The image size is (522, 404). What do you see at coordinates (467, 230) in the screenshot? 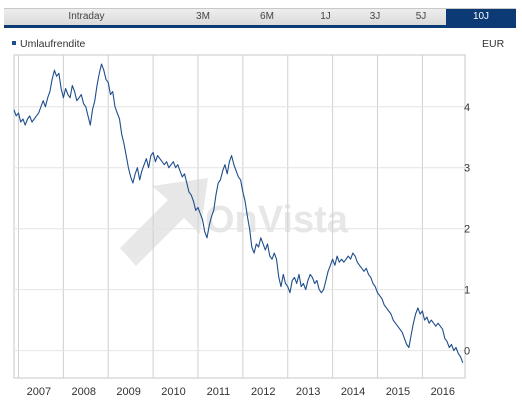
I see `y-tick-label: 2` at bounding box center [467, 230].